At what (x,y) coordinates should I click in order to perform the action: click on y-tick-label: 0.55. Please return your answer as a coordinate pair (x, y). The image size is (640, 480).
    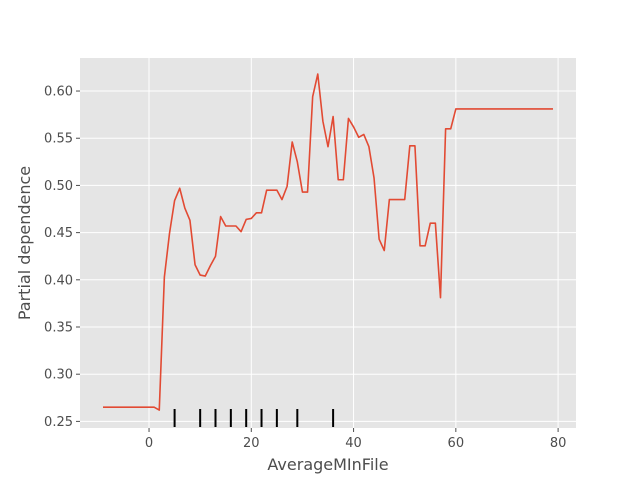
    Looking at the image, I should click on (58, 139).